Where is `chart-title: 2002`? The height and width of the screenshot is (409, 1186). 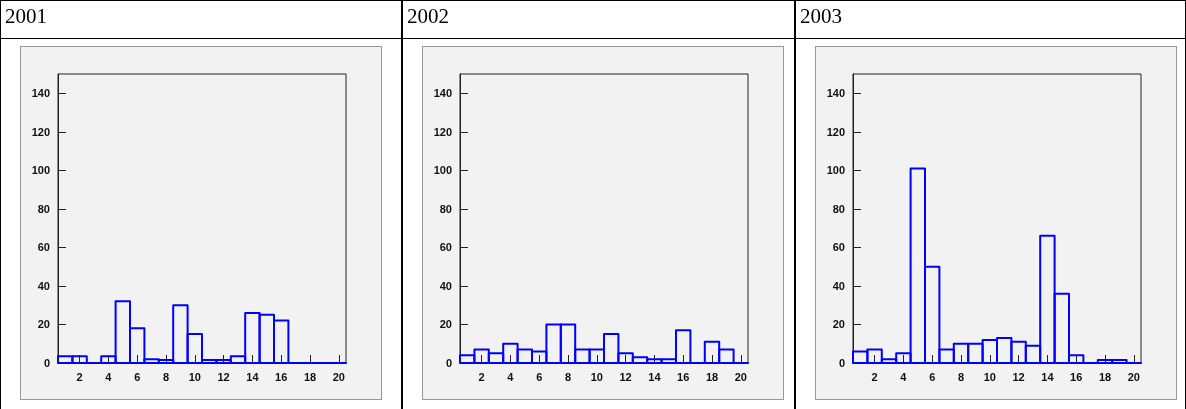 chart-title: 2002 is located at coordinates (428, 16).